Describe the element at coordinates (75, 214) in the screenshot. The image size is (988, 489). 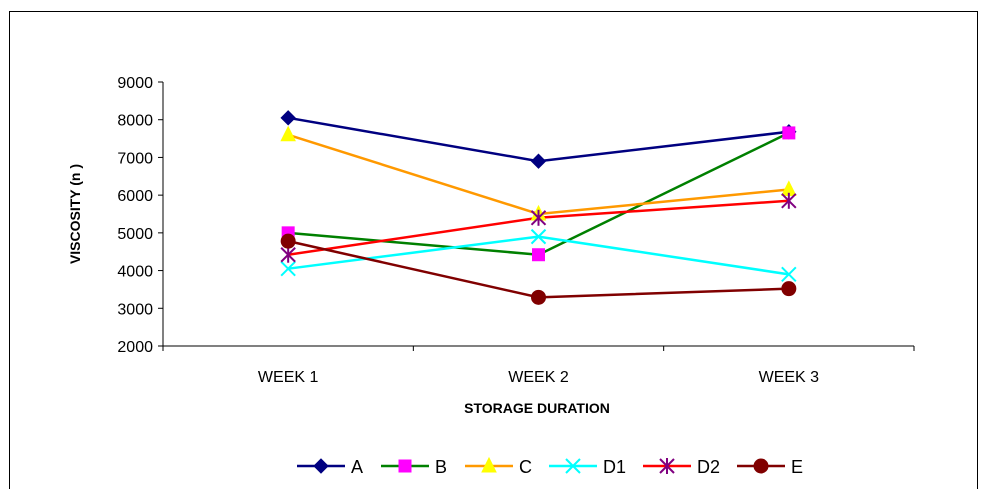
I see `y-axis-title: VISCOSITY (n )` at that location.